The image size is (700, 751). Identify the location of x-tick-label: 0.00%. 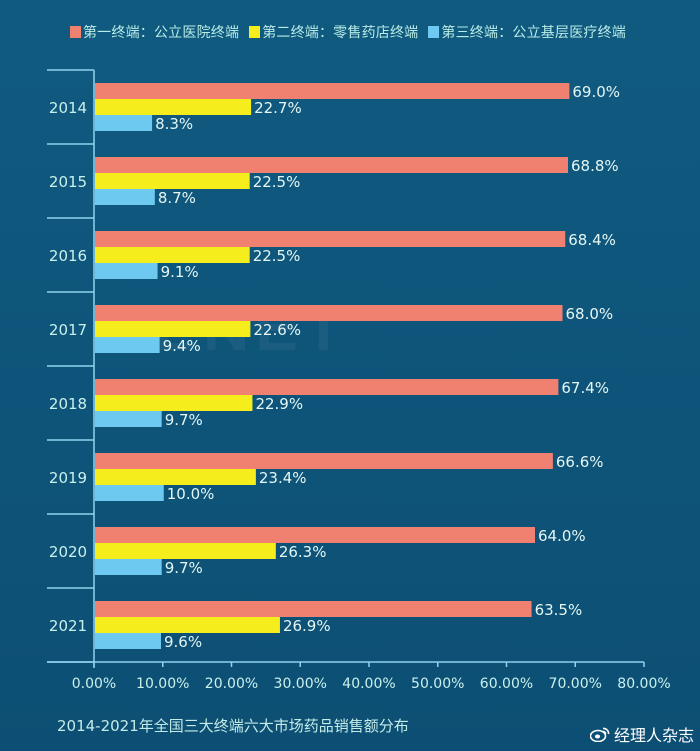
(94, 684).